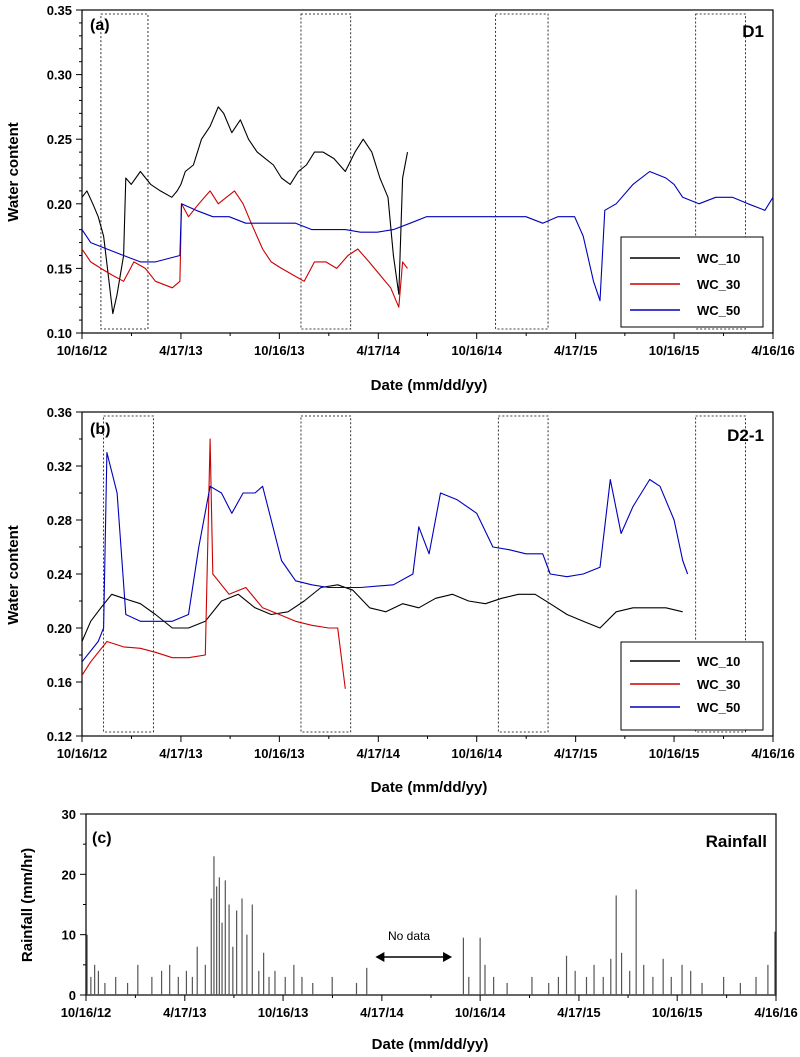 The image size is (800, 1057). What do you see at coordinates (13, 171) in the screenshot?
I see `panel-a-y-axis-title: Water content` at bounding box center [13, 171].